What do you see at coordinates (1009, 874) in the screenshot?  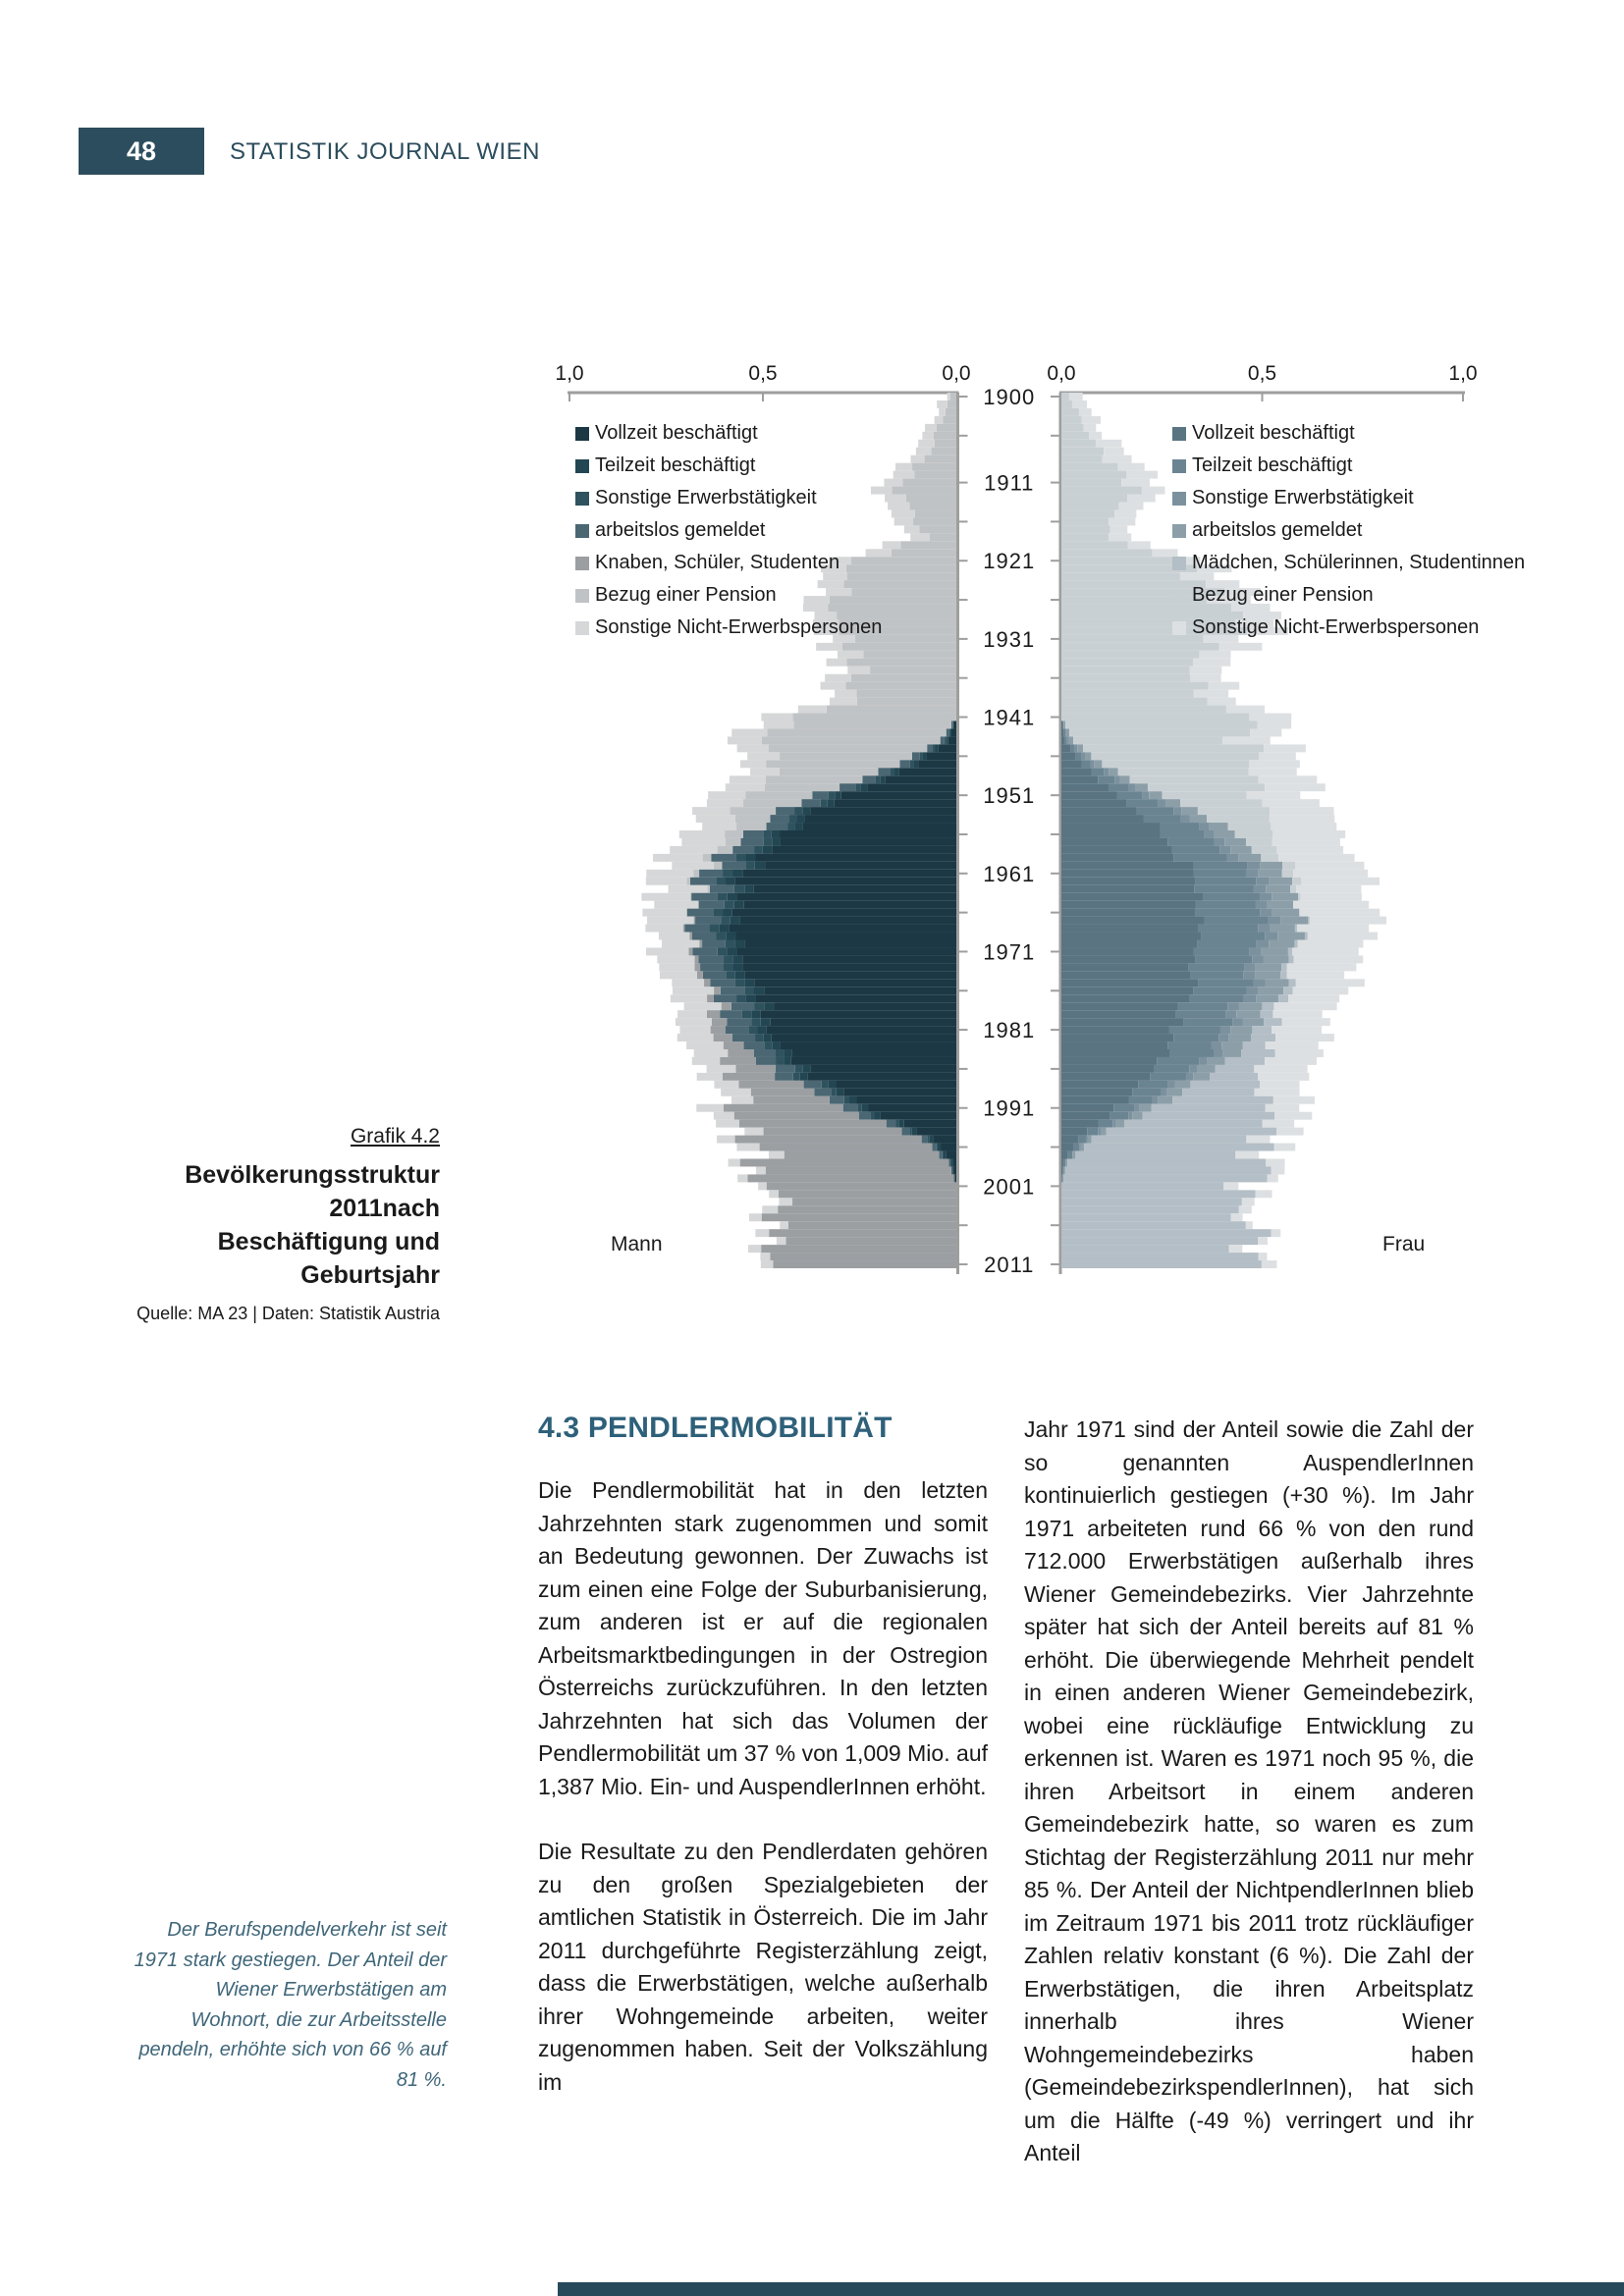 I see `year-label: 1961` at bounding box center [1009, 874].